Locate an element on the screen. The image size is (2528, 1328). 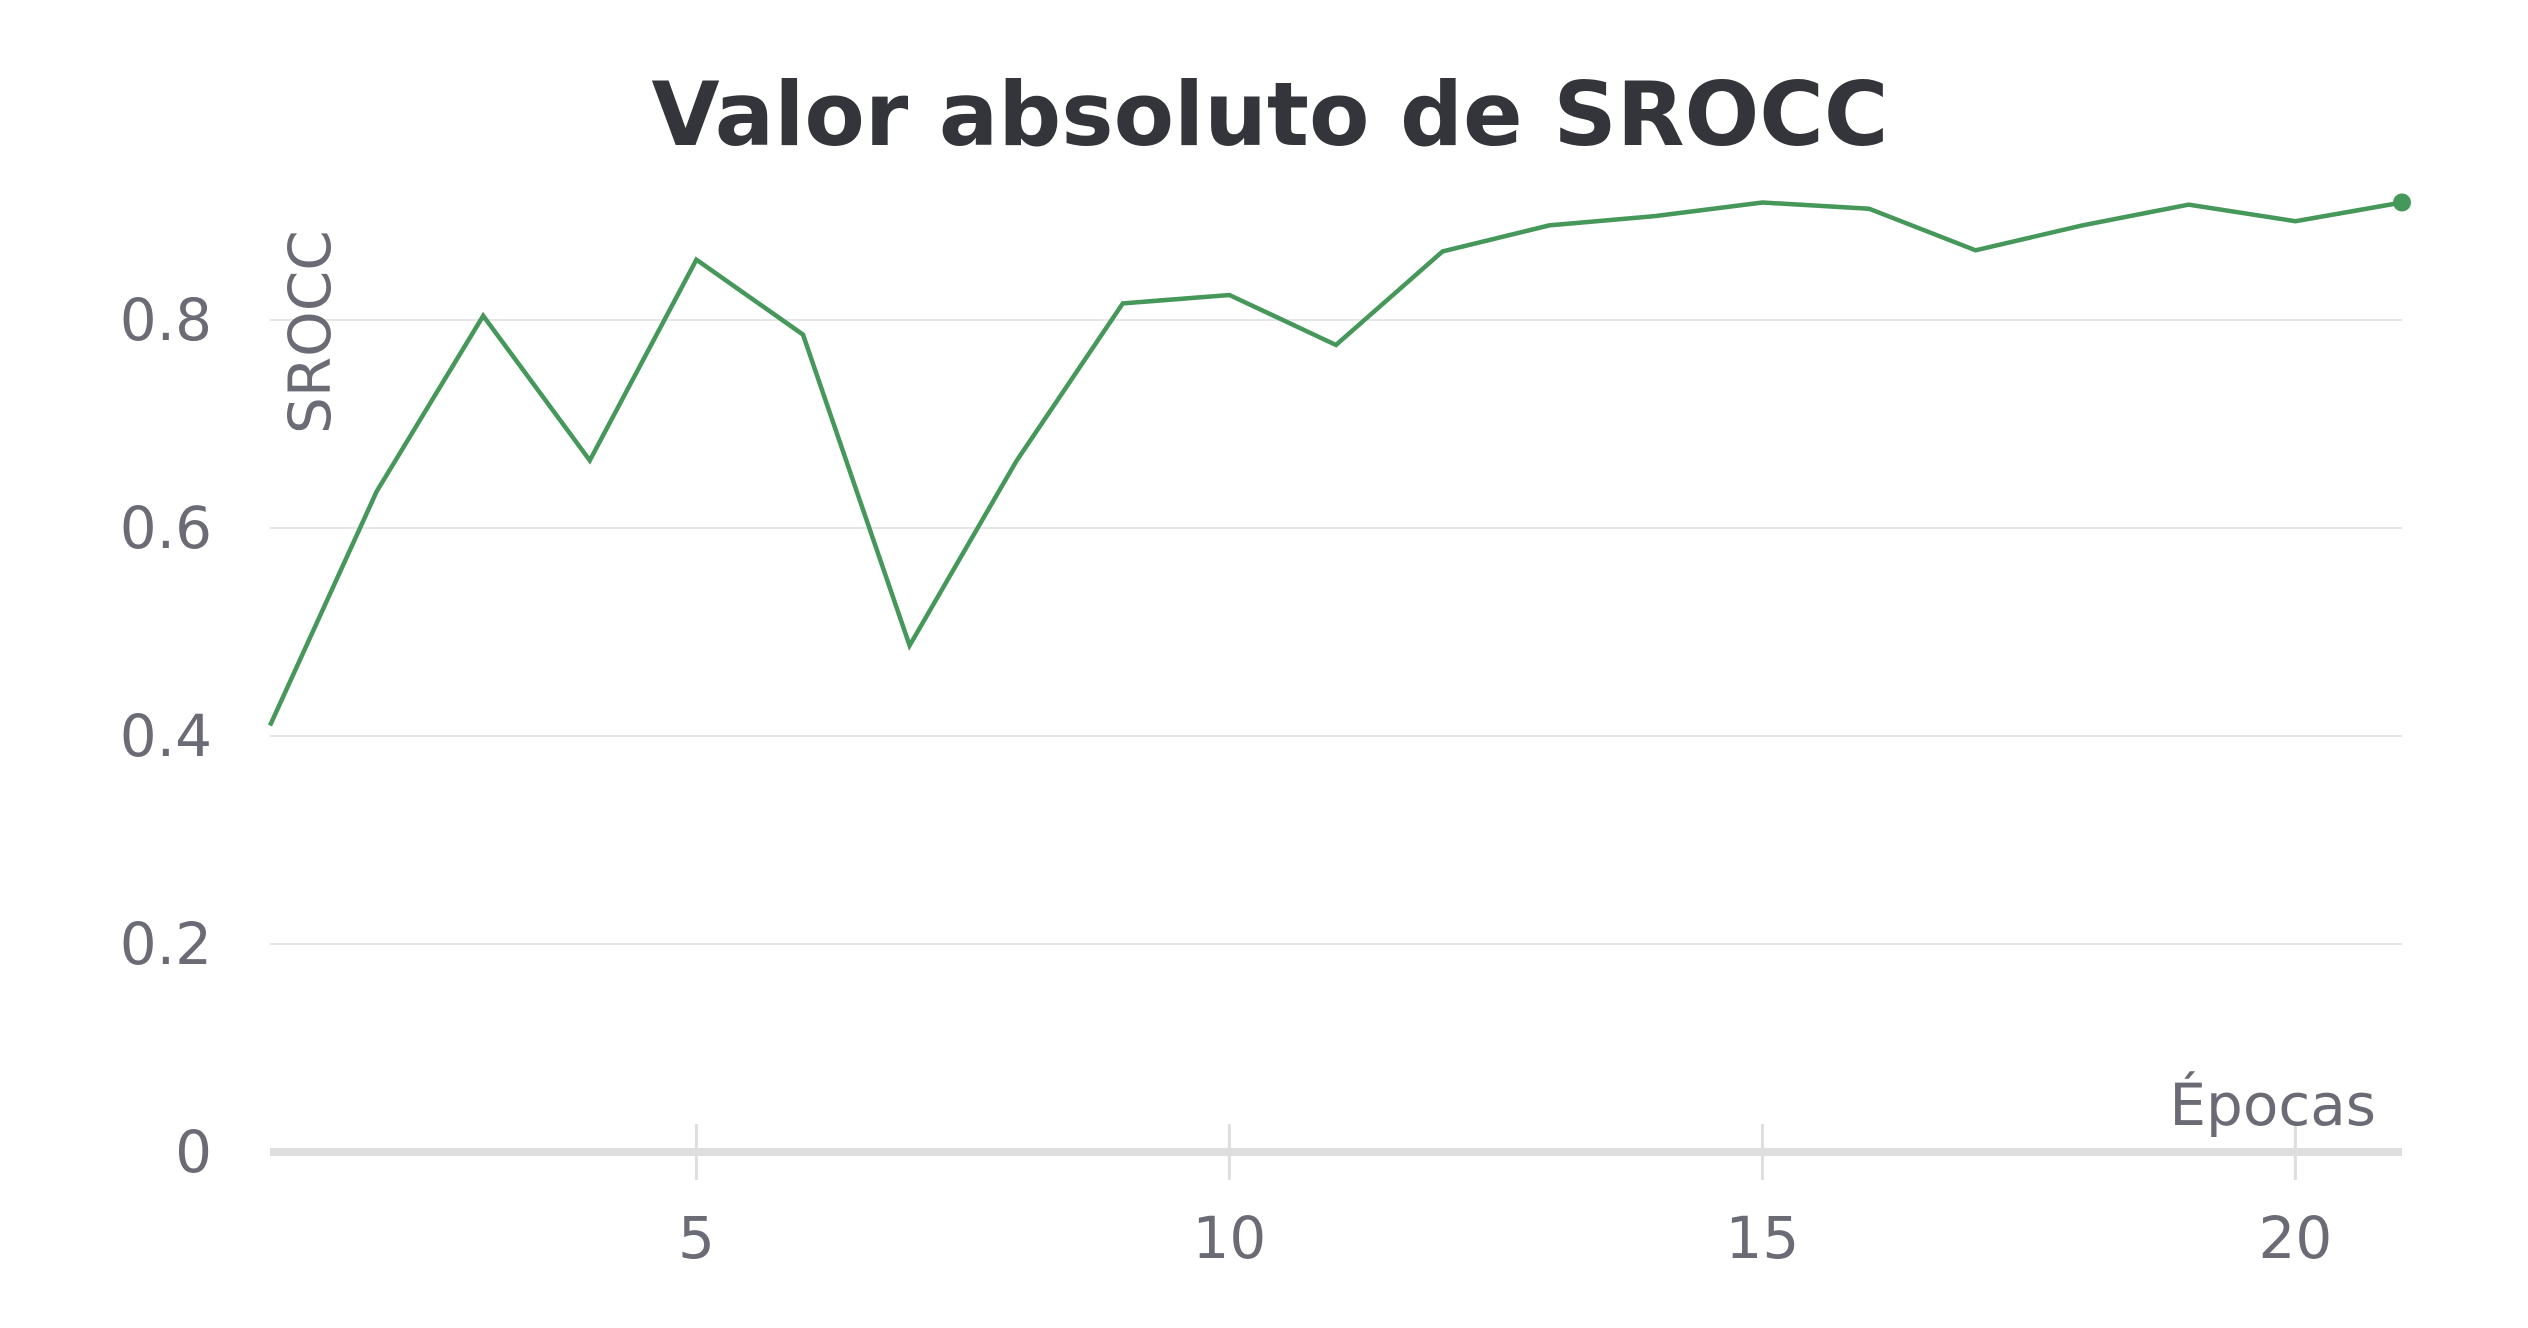
y-axis-title: SROCC is located at coordinates (310, 332).